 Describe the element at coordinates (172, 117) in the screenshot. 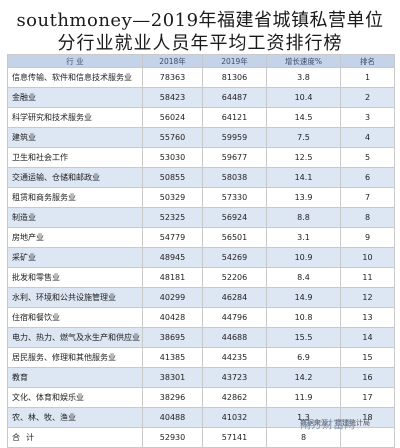

I see `wage-2018-cell: 56024` at that location.